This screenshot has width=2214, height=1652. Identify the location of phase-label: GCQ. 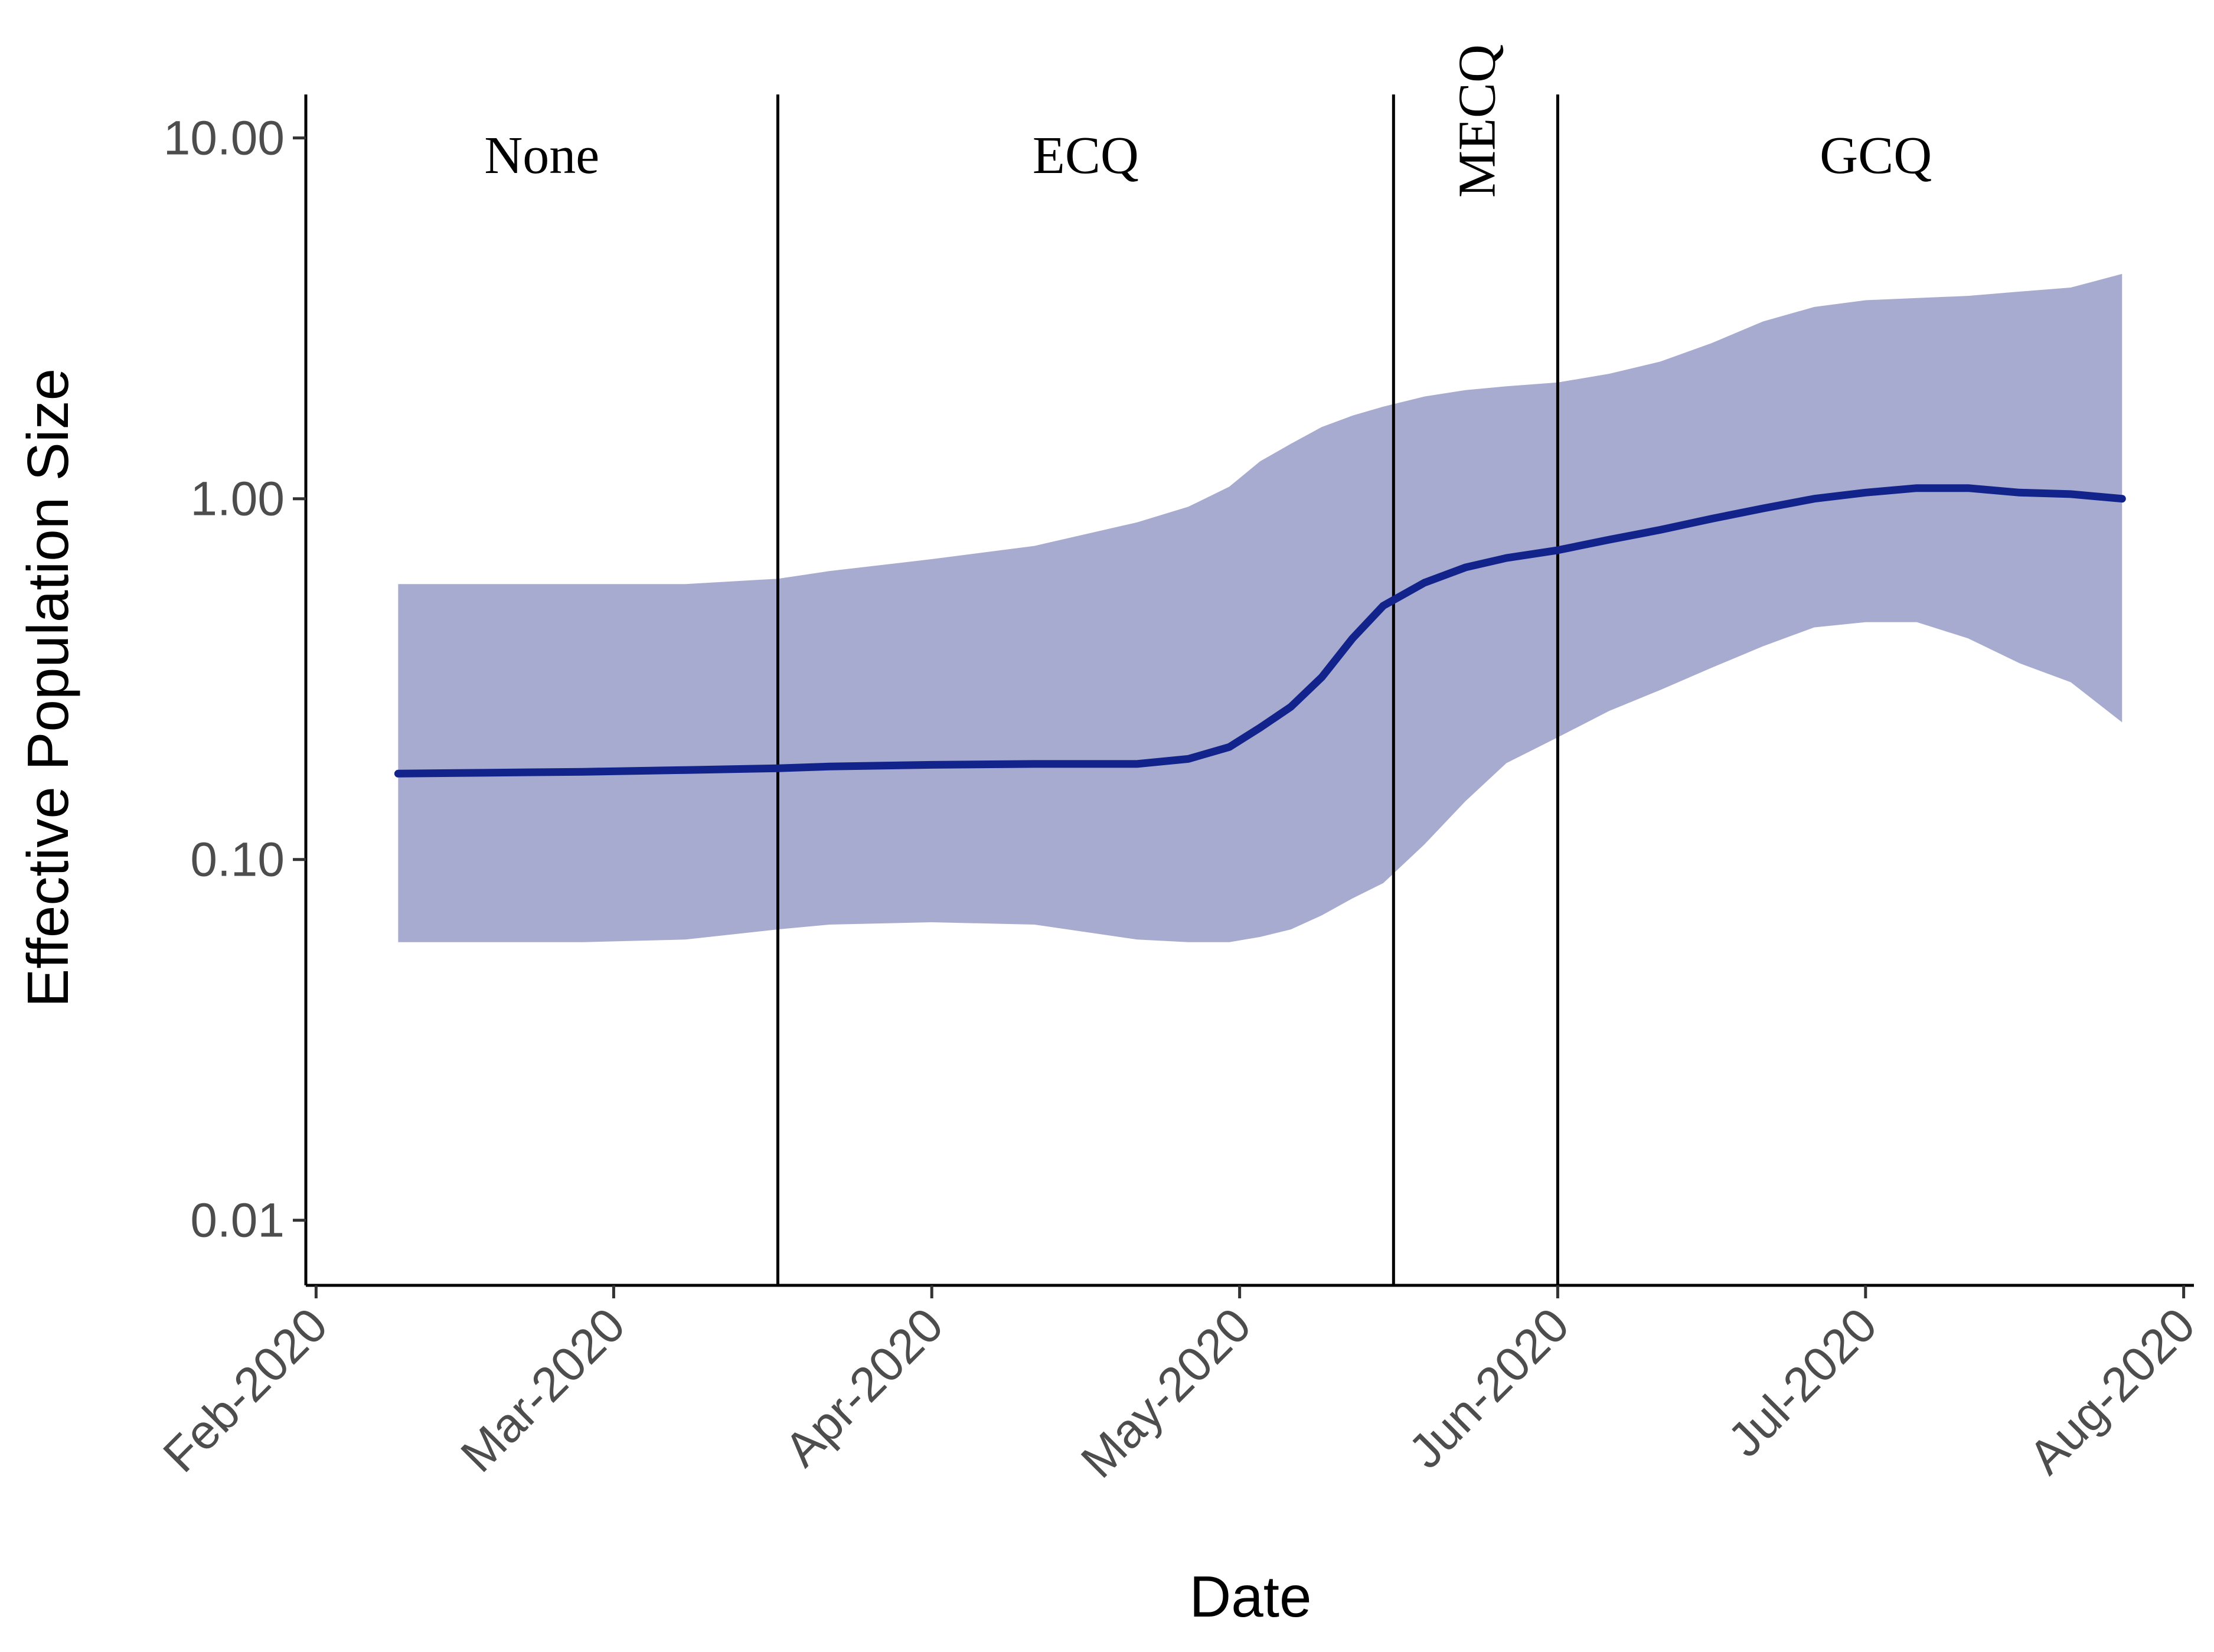
(1876, 156).